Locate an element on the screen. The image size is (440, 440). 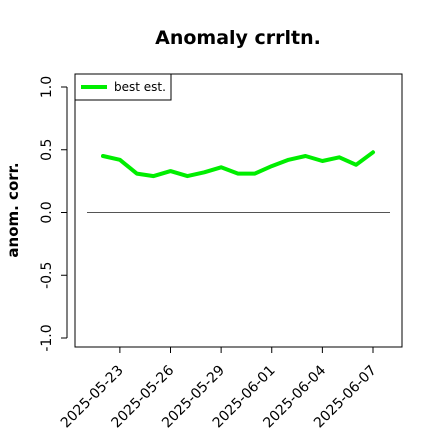
y-tick-label: 0.0 is located at coordinates (47, 212).